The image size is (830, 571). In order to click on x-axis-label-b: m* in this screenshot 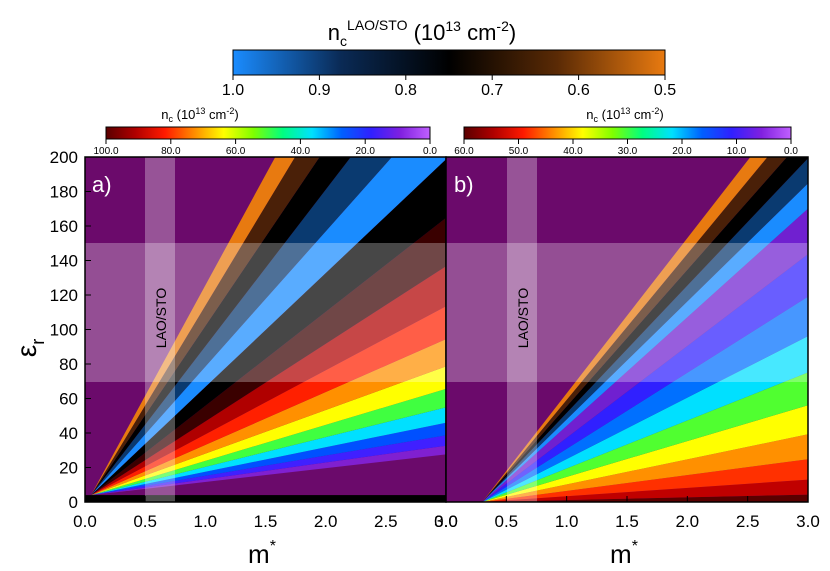, I will do `click(624, 553)`.